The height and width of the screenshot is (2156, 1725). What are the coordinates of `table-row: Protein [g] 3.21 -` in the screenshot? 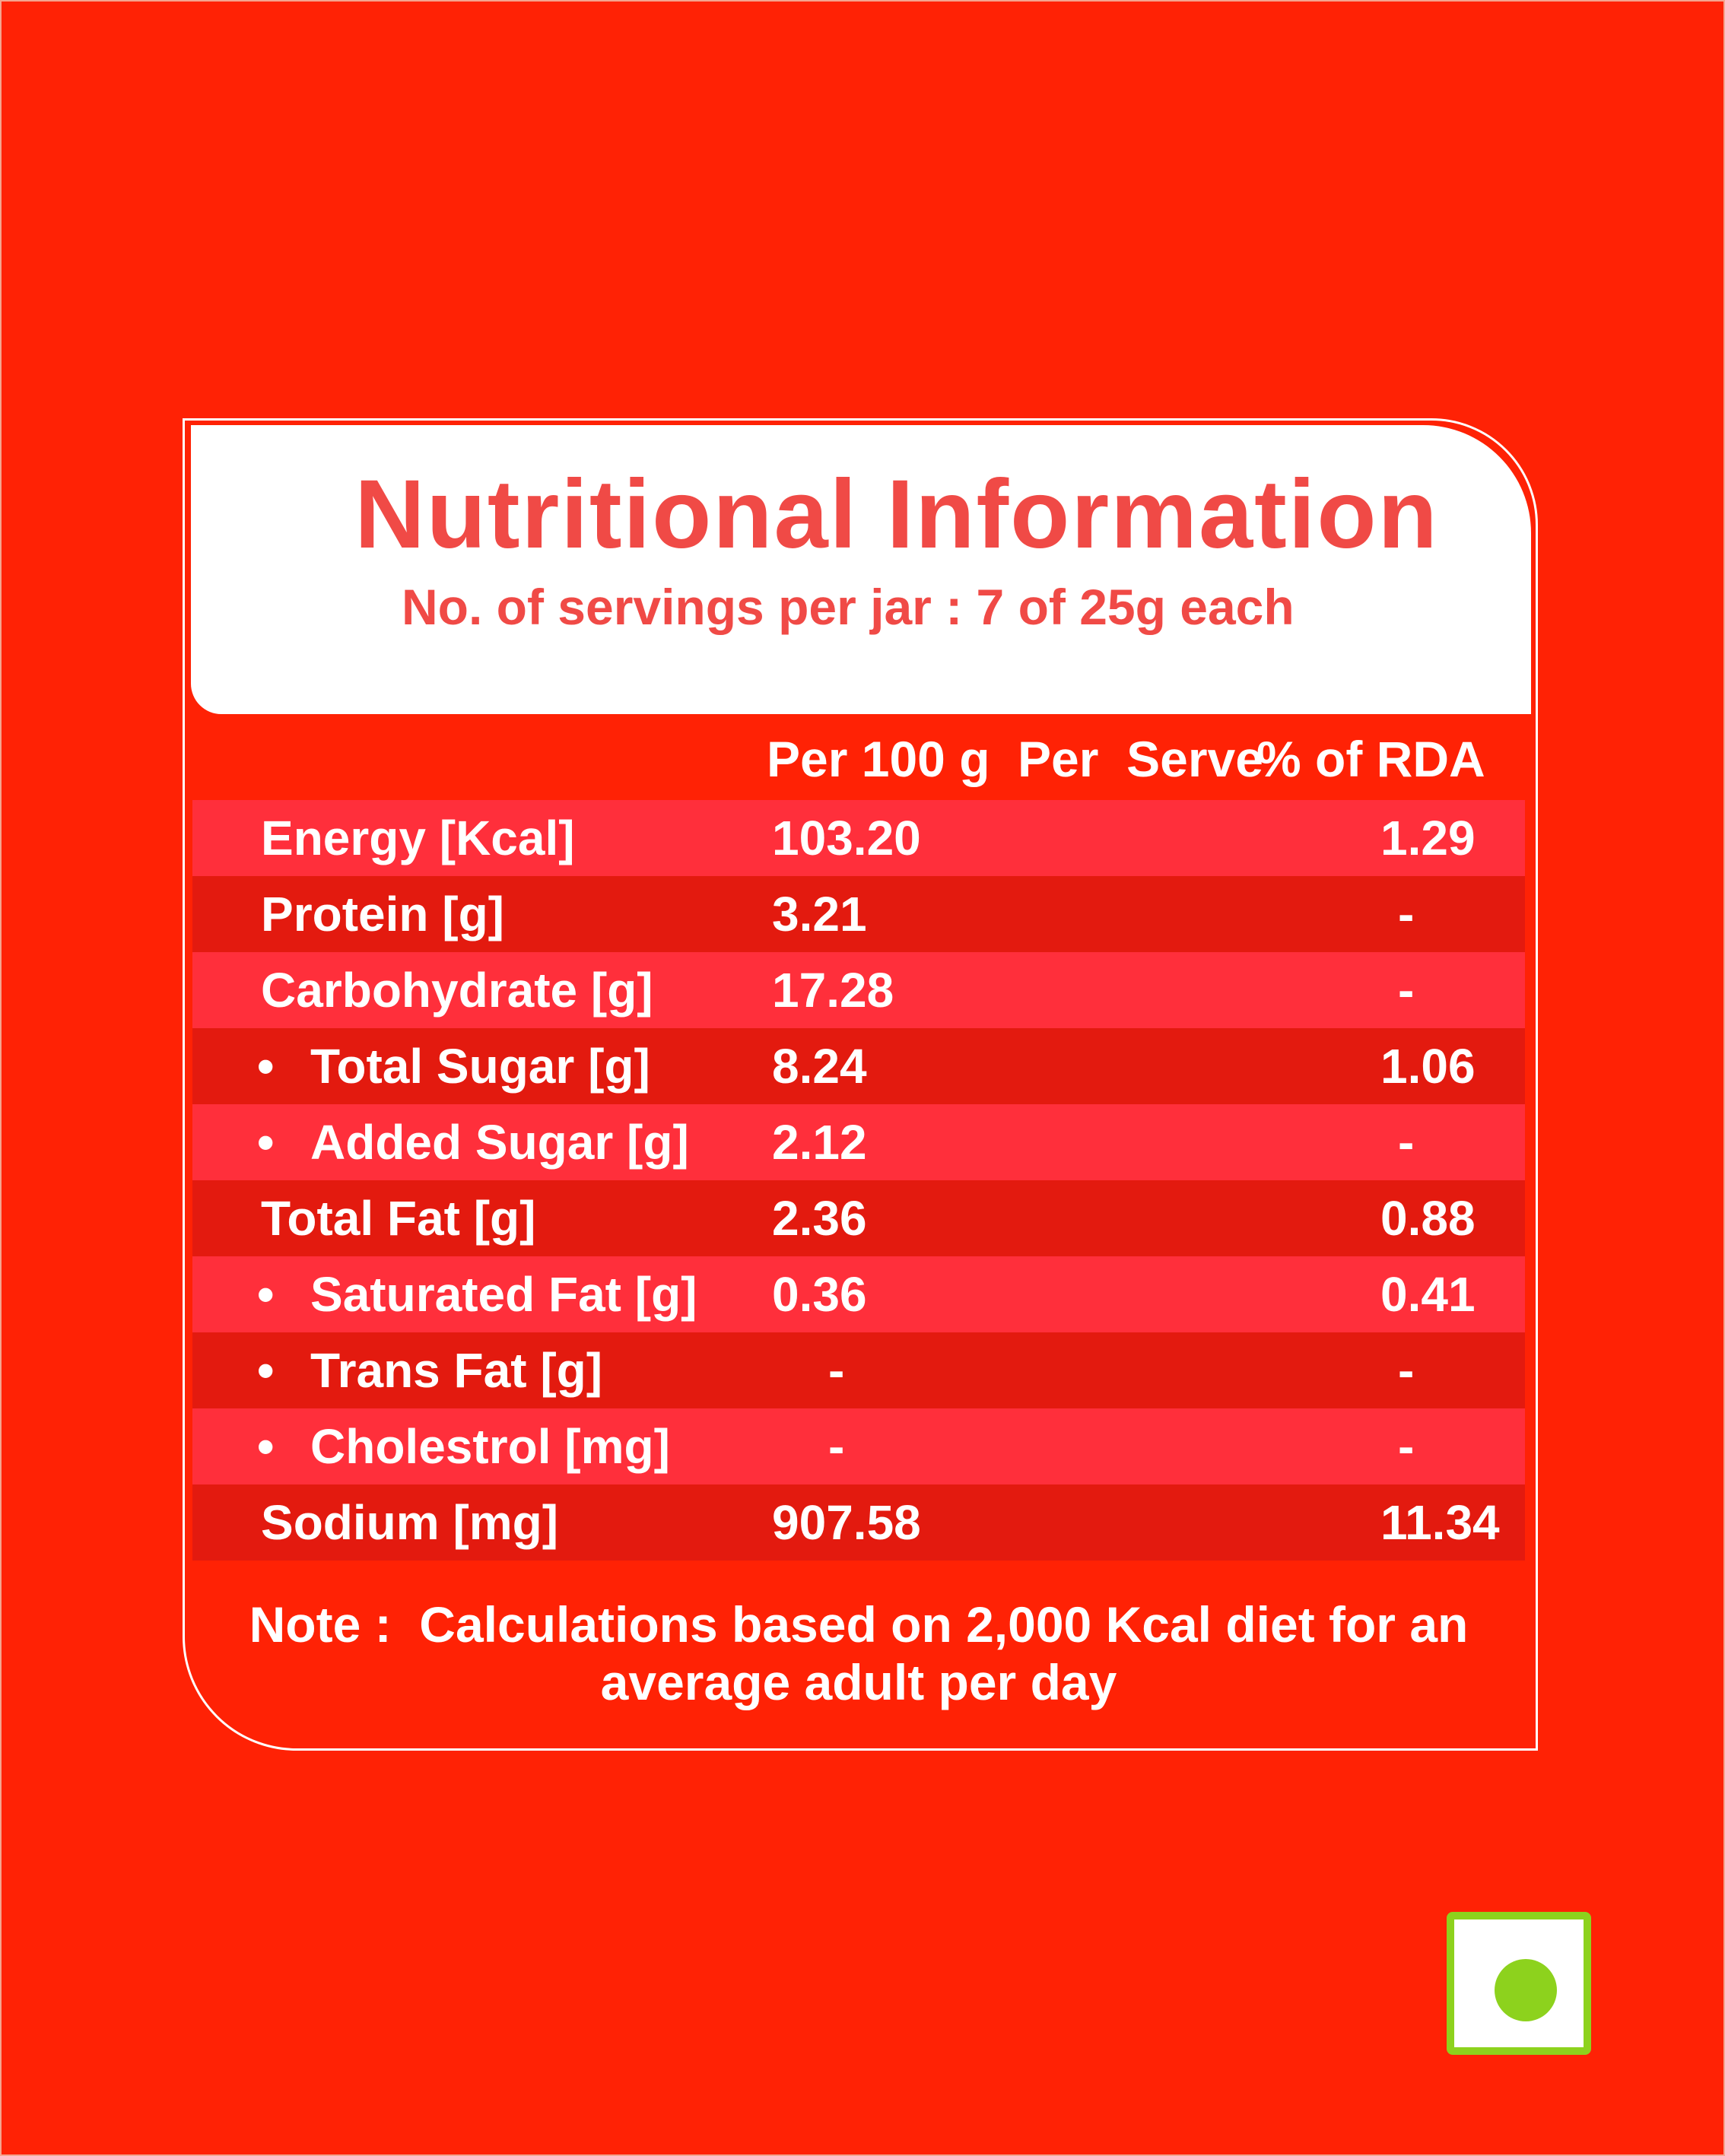 It's located at (859, 914).